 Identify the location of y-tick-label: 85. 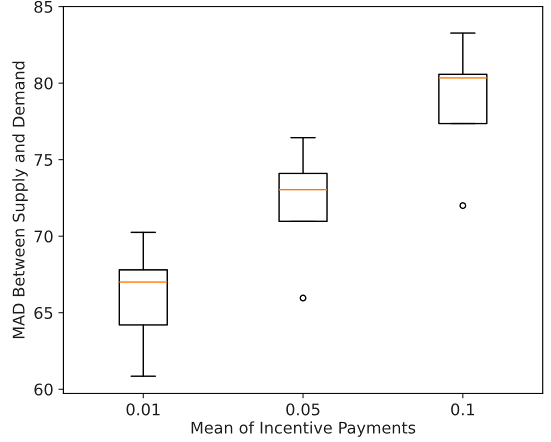
(43, 6).